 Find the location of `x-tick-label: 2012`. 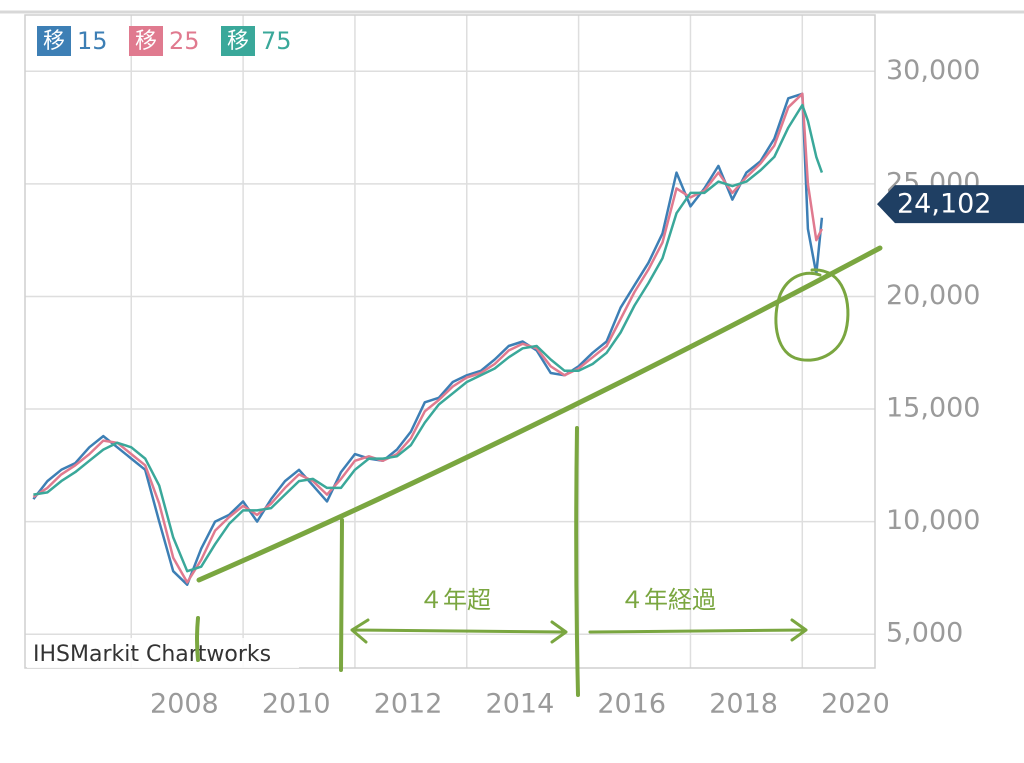

x-tick-label: 2012 is located at coordinates (408, 704).